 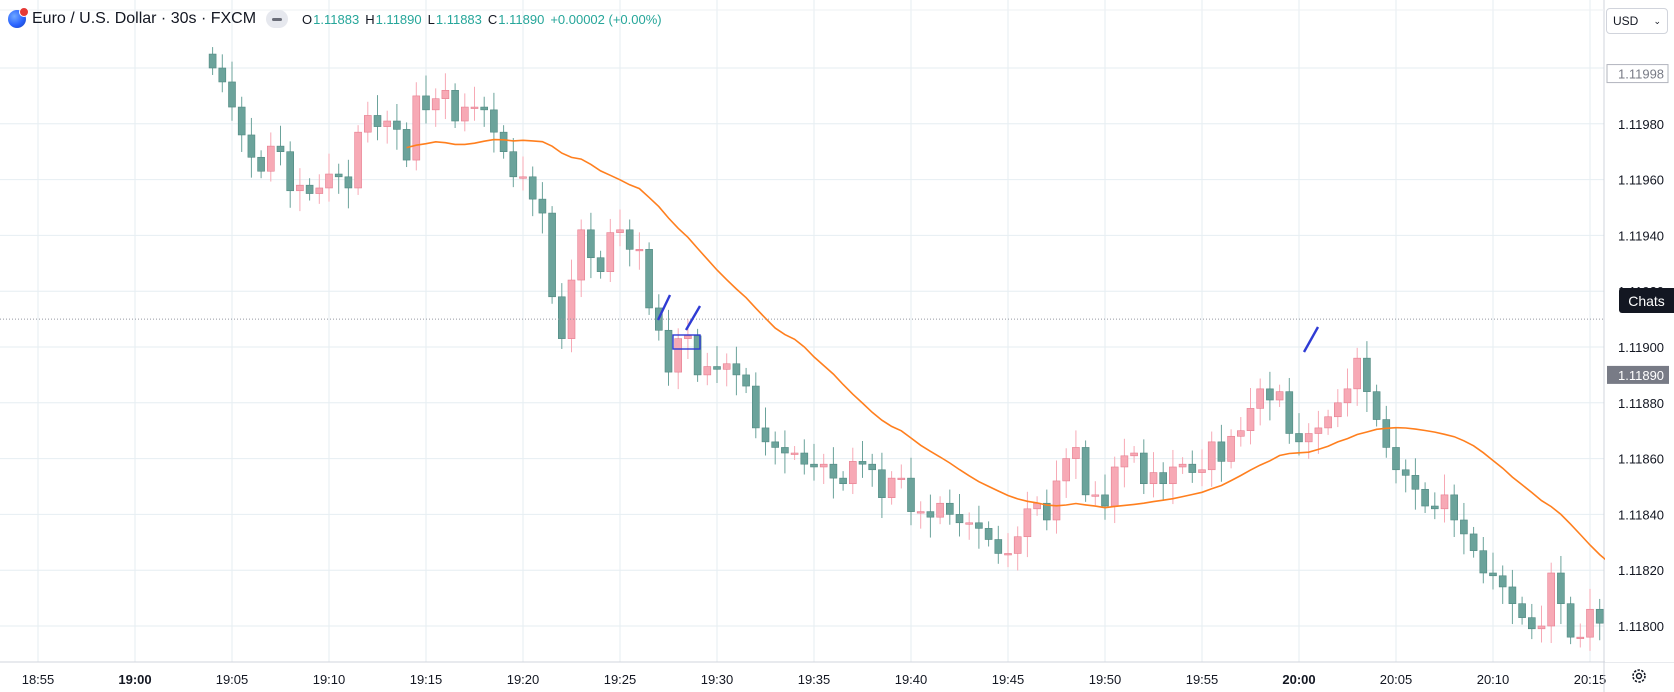 What do you see at coordinates (393, 19) in the screenshot?
I see `ohlc-high: H1.11890` at bounding box center [393, 19].